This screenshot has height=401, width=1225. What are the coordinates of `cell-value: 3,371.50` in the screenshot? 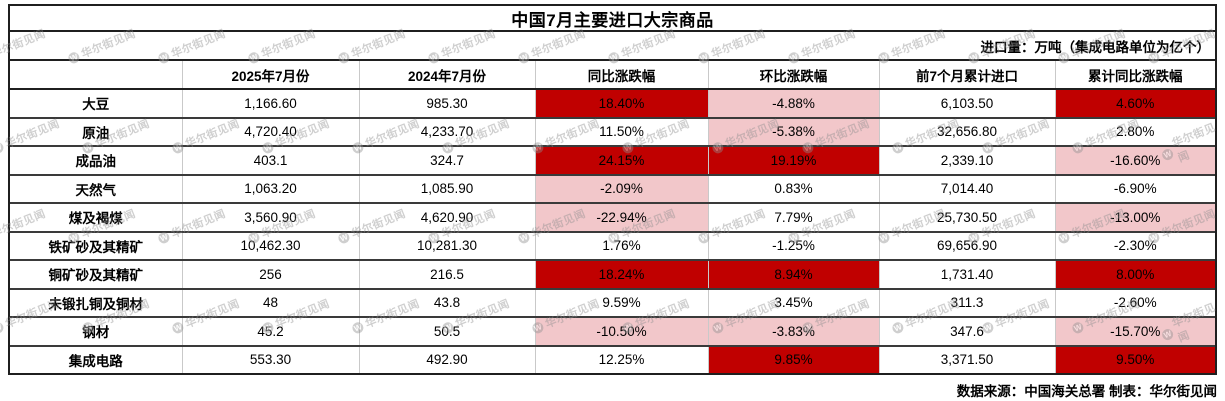 It's located at (966, 359).